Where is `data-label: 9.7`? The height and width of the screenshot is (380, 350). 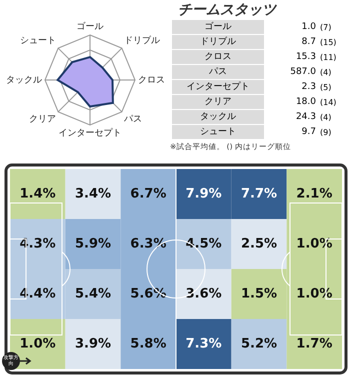 data-label: 9.7 is located at coordinates (292, 132).